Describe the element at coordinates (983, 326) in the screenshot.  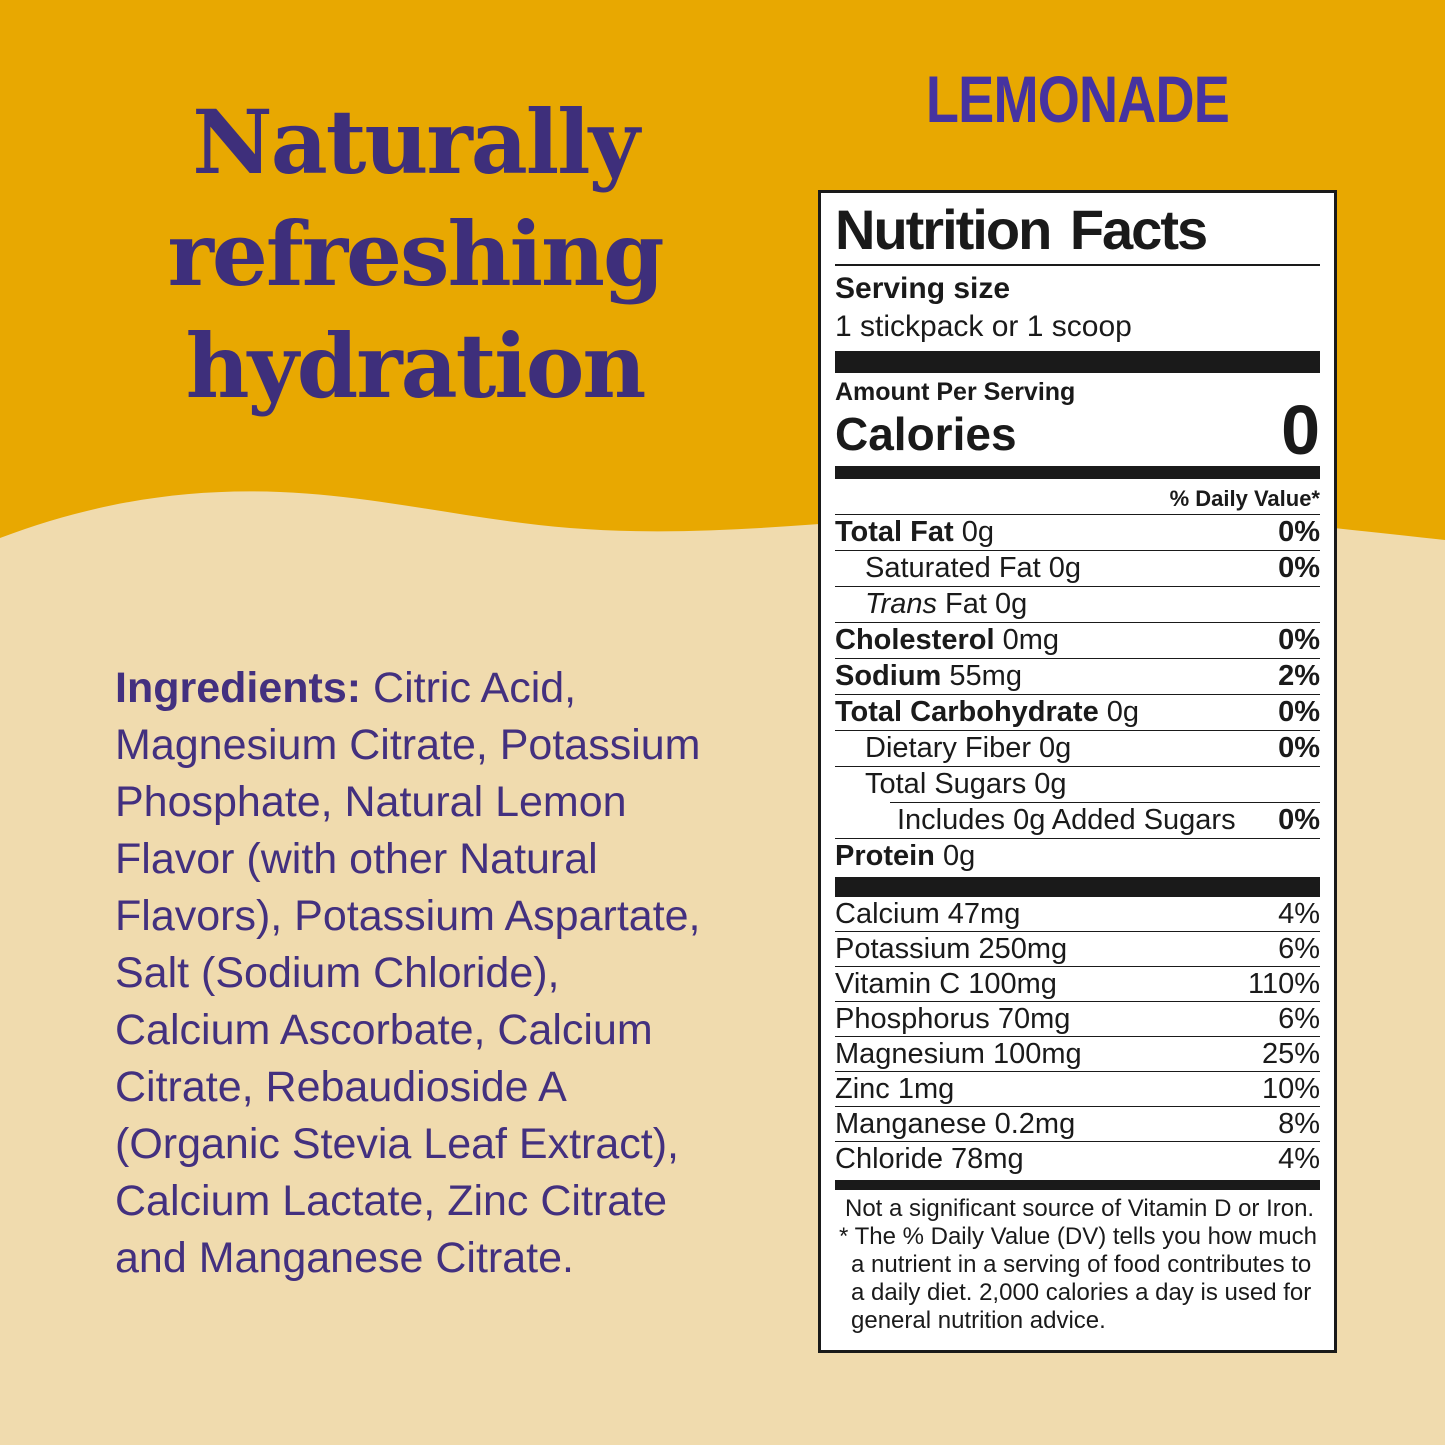
I see `serving-size-value: 1 stickpack or 1 scoop` at that location.